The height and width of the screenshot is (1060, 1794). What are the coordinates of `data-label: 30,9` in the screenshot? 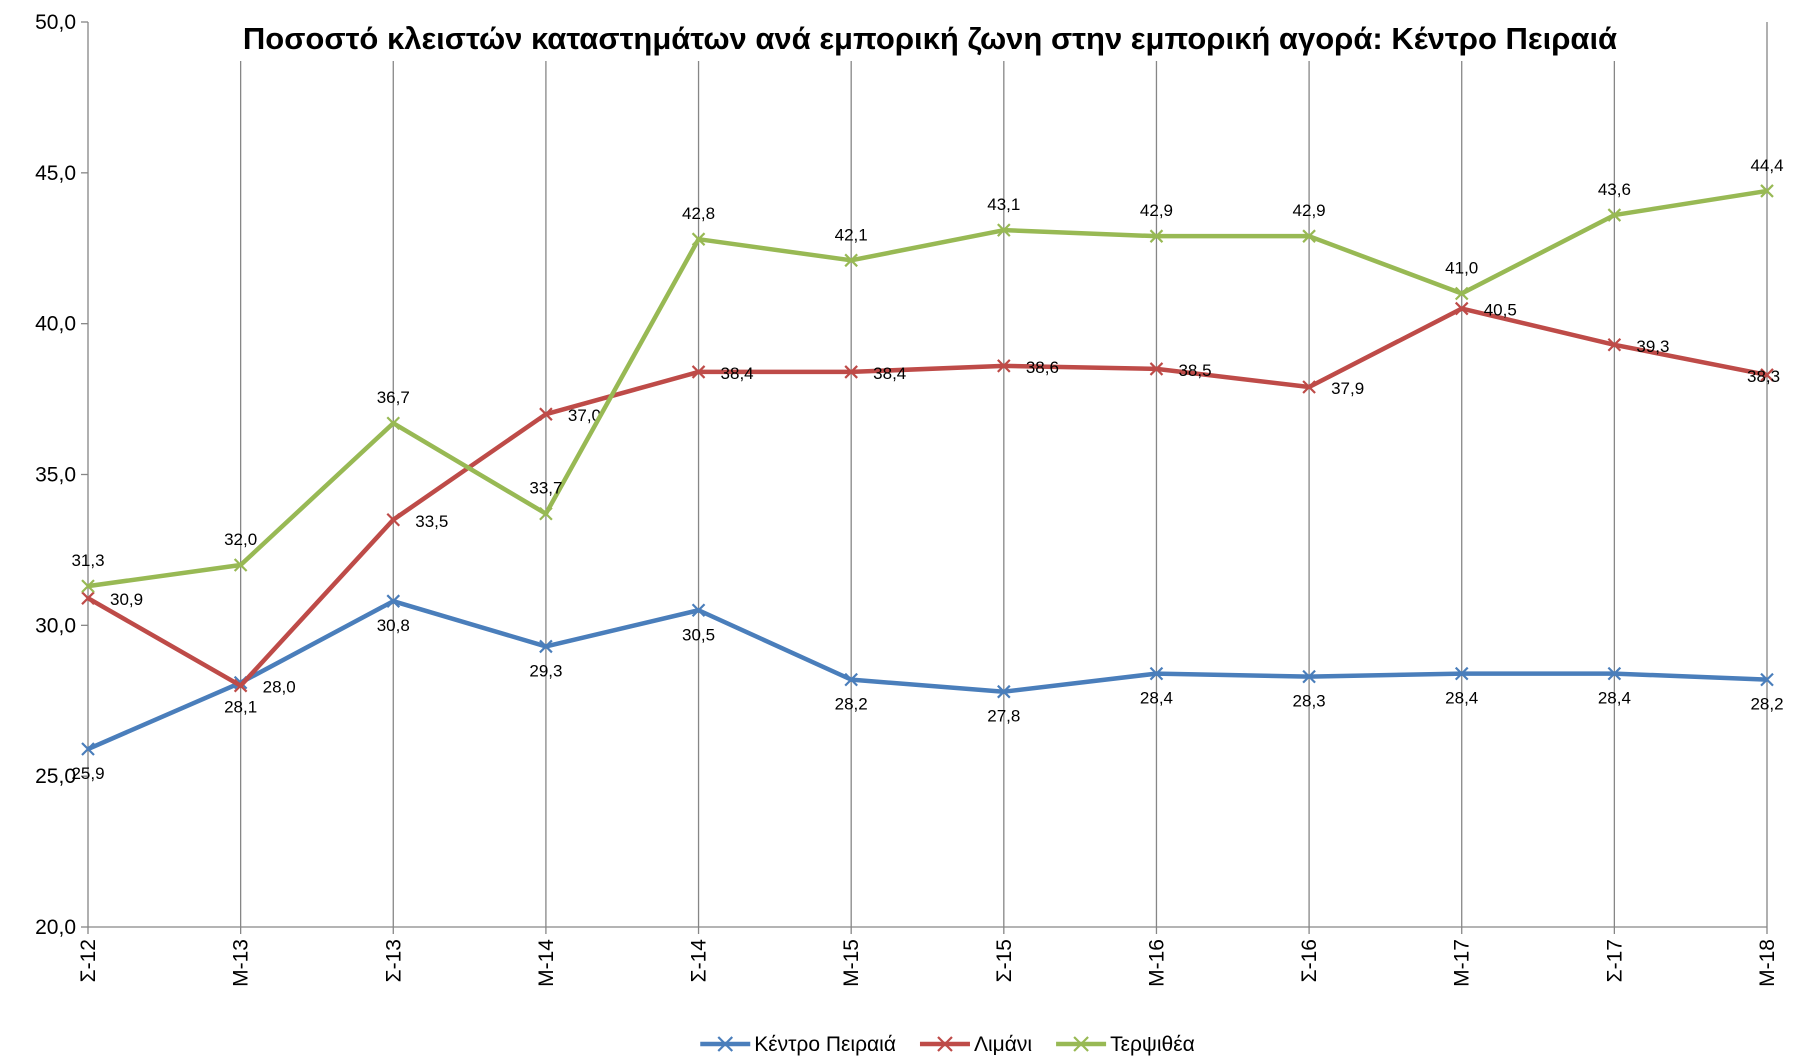 It's located at (126, 599).